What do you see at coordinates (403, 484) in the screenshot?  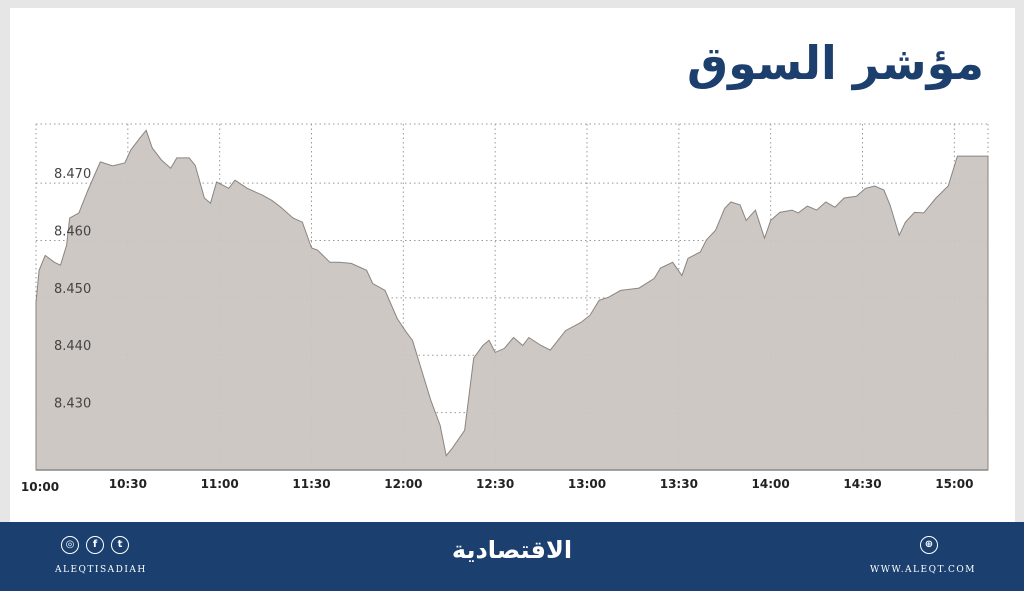 I see `x-tick-label: 12:00` at bounding box center [403, 484].